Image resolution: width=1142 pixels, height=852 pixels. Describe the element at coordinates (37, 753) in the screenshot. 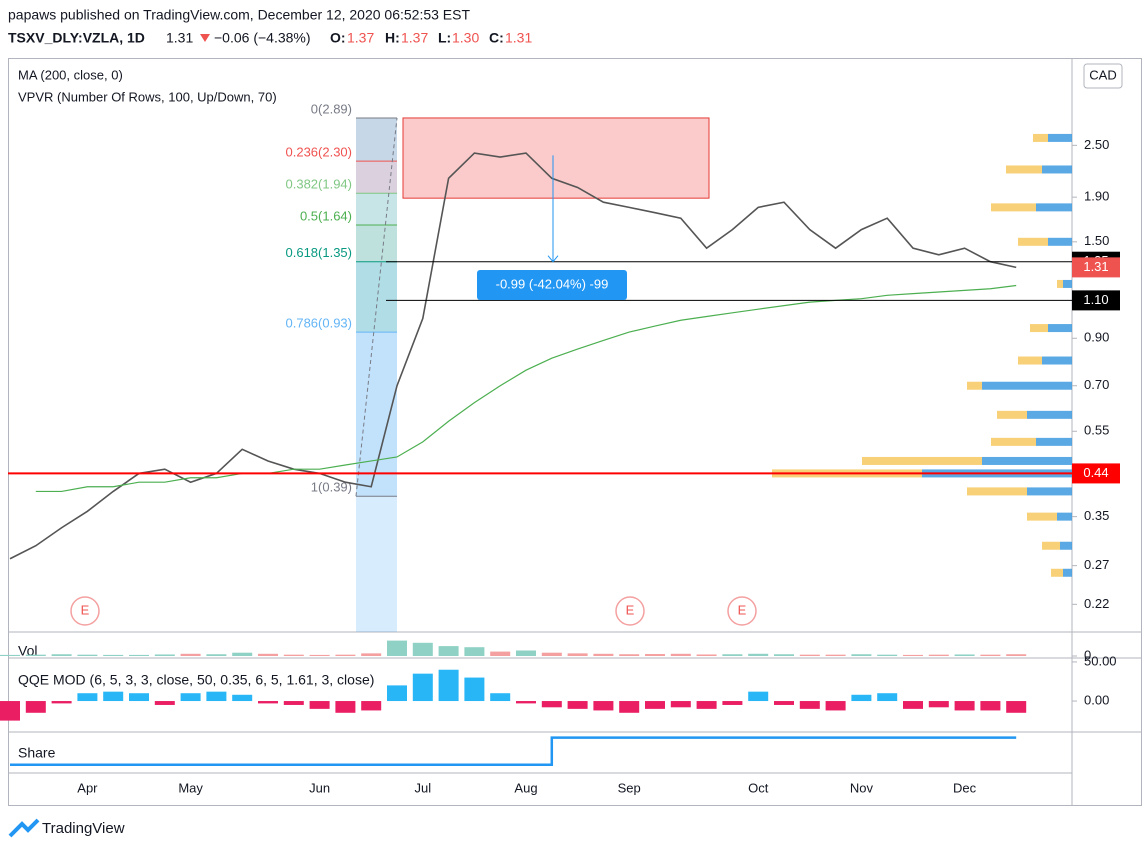

I see `share-title: Share` at that location.